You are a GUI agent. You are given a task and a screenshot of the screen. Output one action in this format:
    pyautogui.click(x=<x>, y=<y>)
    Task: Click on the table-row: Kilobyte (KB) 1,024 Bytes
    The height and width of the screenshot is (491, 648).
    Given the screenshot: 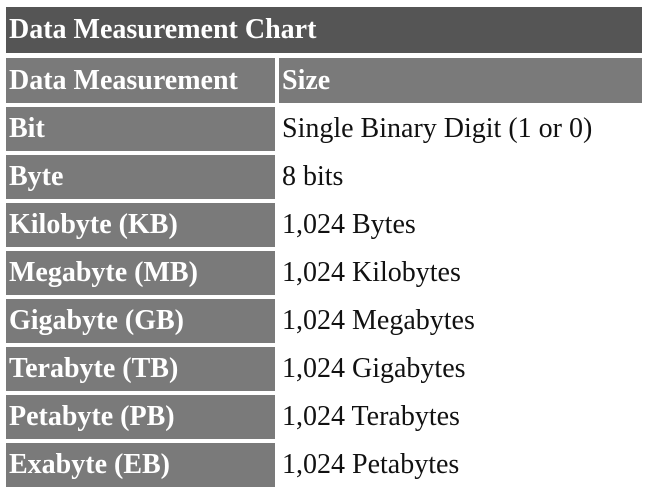 What is the action you would take?
    pyautogui.click(x=324, y=225)
    